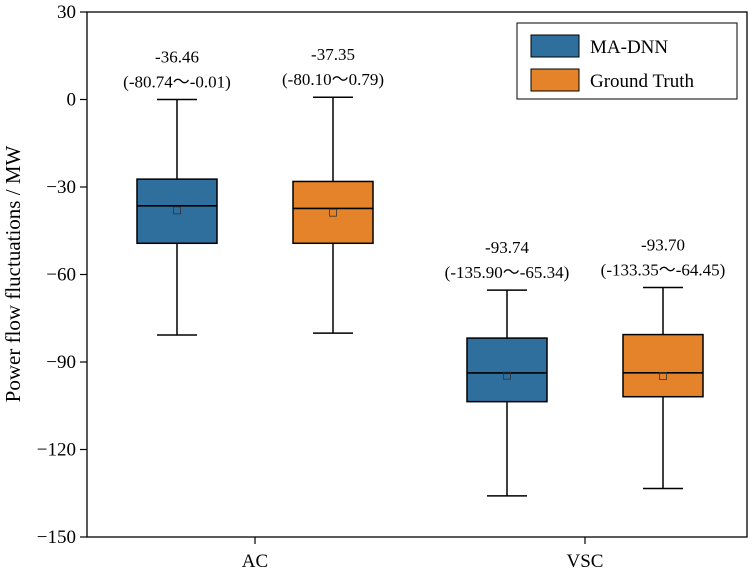 The width and height of the screenshot is (754, 575). I want to click on box-ground-truth-ac, so click(333, 215).